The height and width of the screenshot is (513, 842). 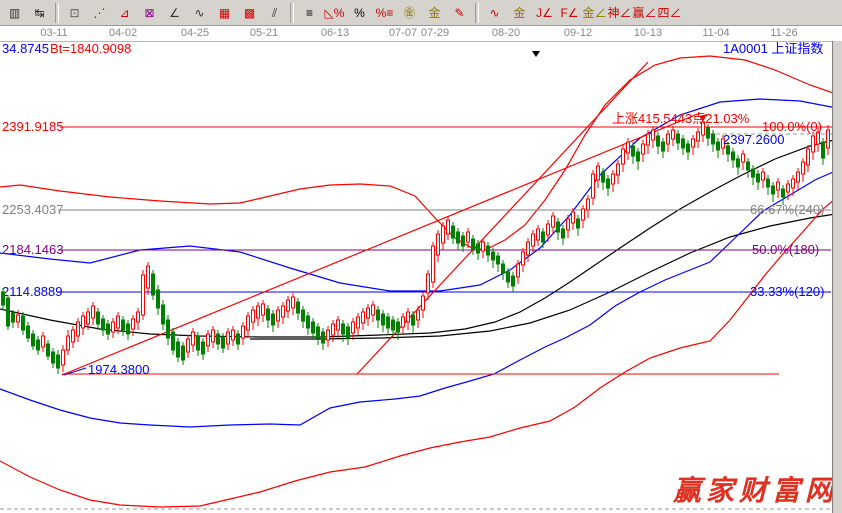 What do you see at coordinates (249, 13) in the screenshot?
I see `grid-arrow-tool-button: ▩` at bounding box center [249, 13].